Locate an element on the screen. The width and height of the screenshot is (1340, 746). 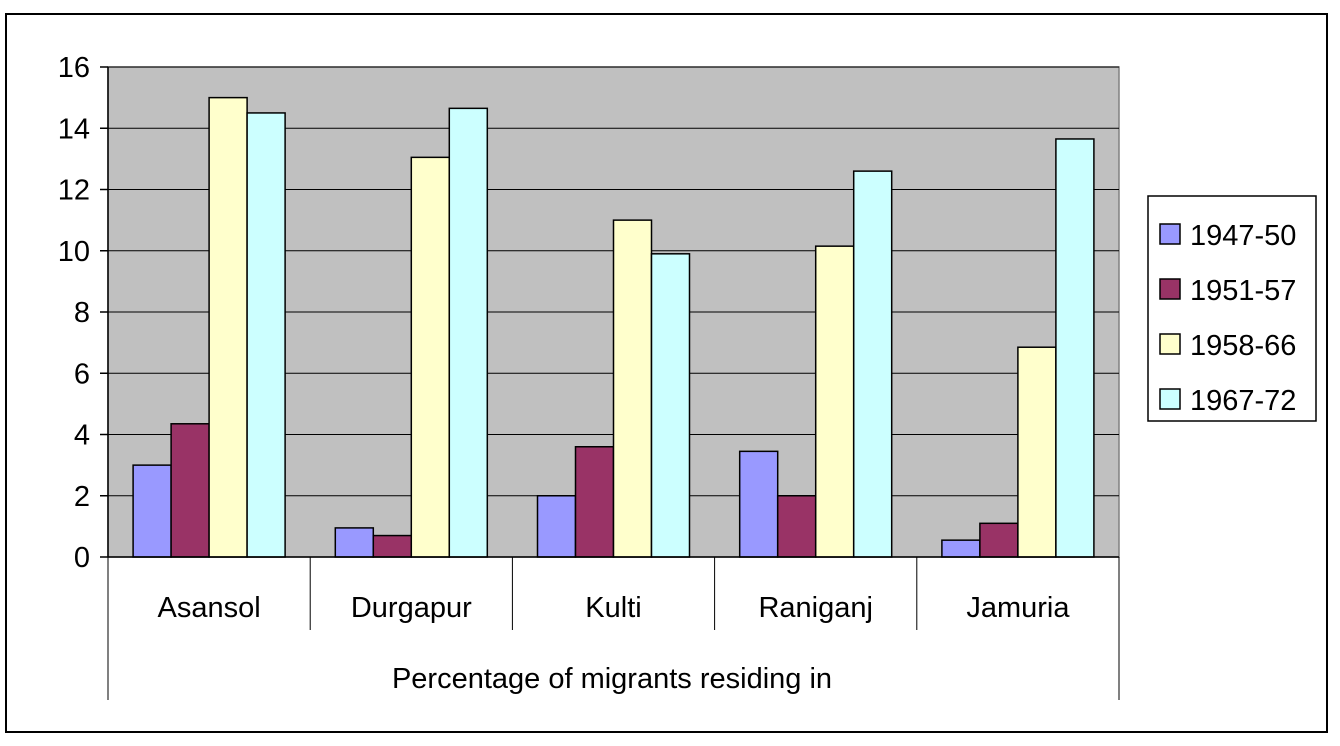
legend-label: 1947-50 is located at coordinates (1243, 236).